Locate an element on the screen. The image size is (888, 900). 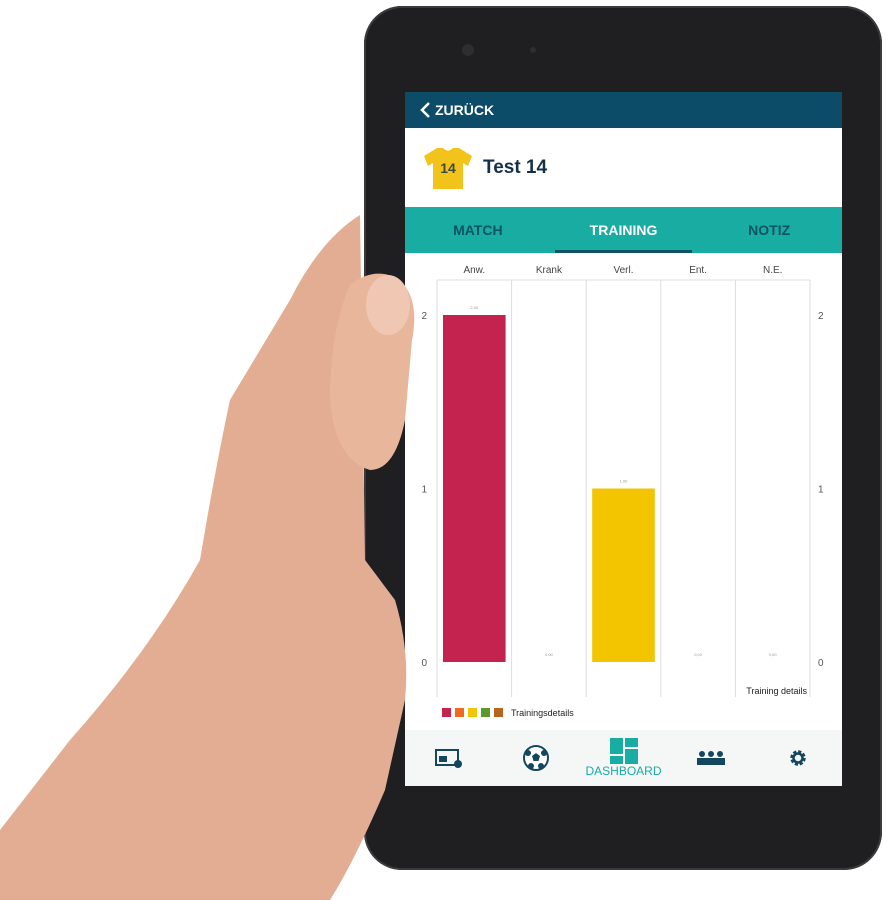
category-label: Anw. is located at coordinates (474, 270).